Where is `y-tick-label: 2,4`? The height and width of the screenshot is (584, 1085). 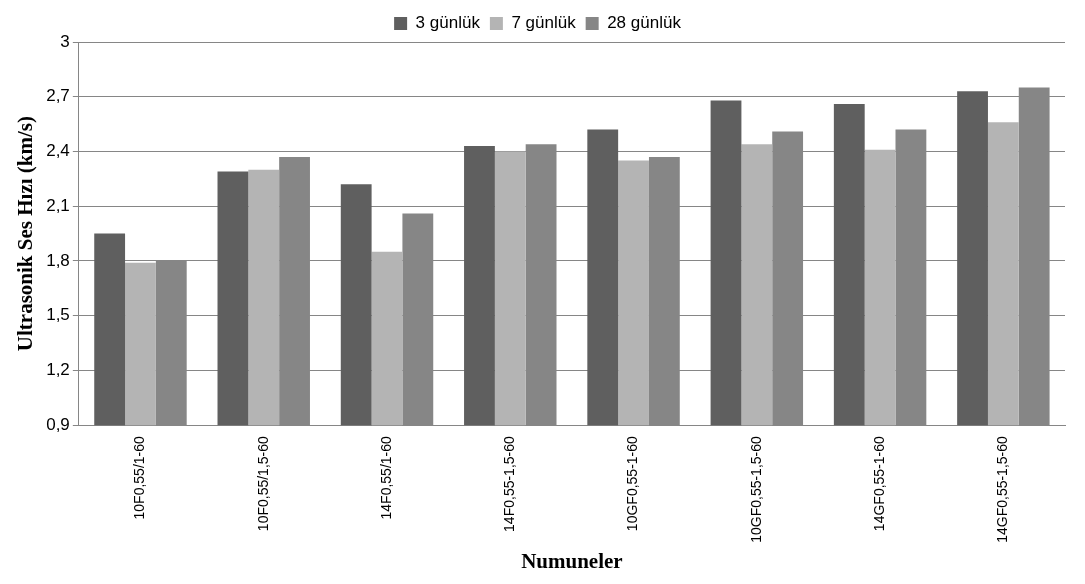 y-tick-label: 2,4 is located at coordinates (58, 151).